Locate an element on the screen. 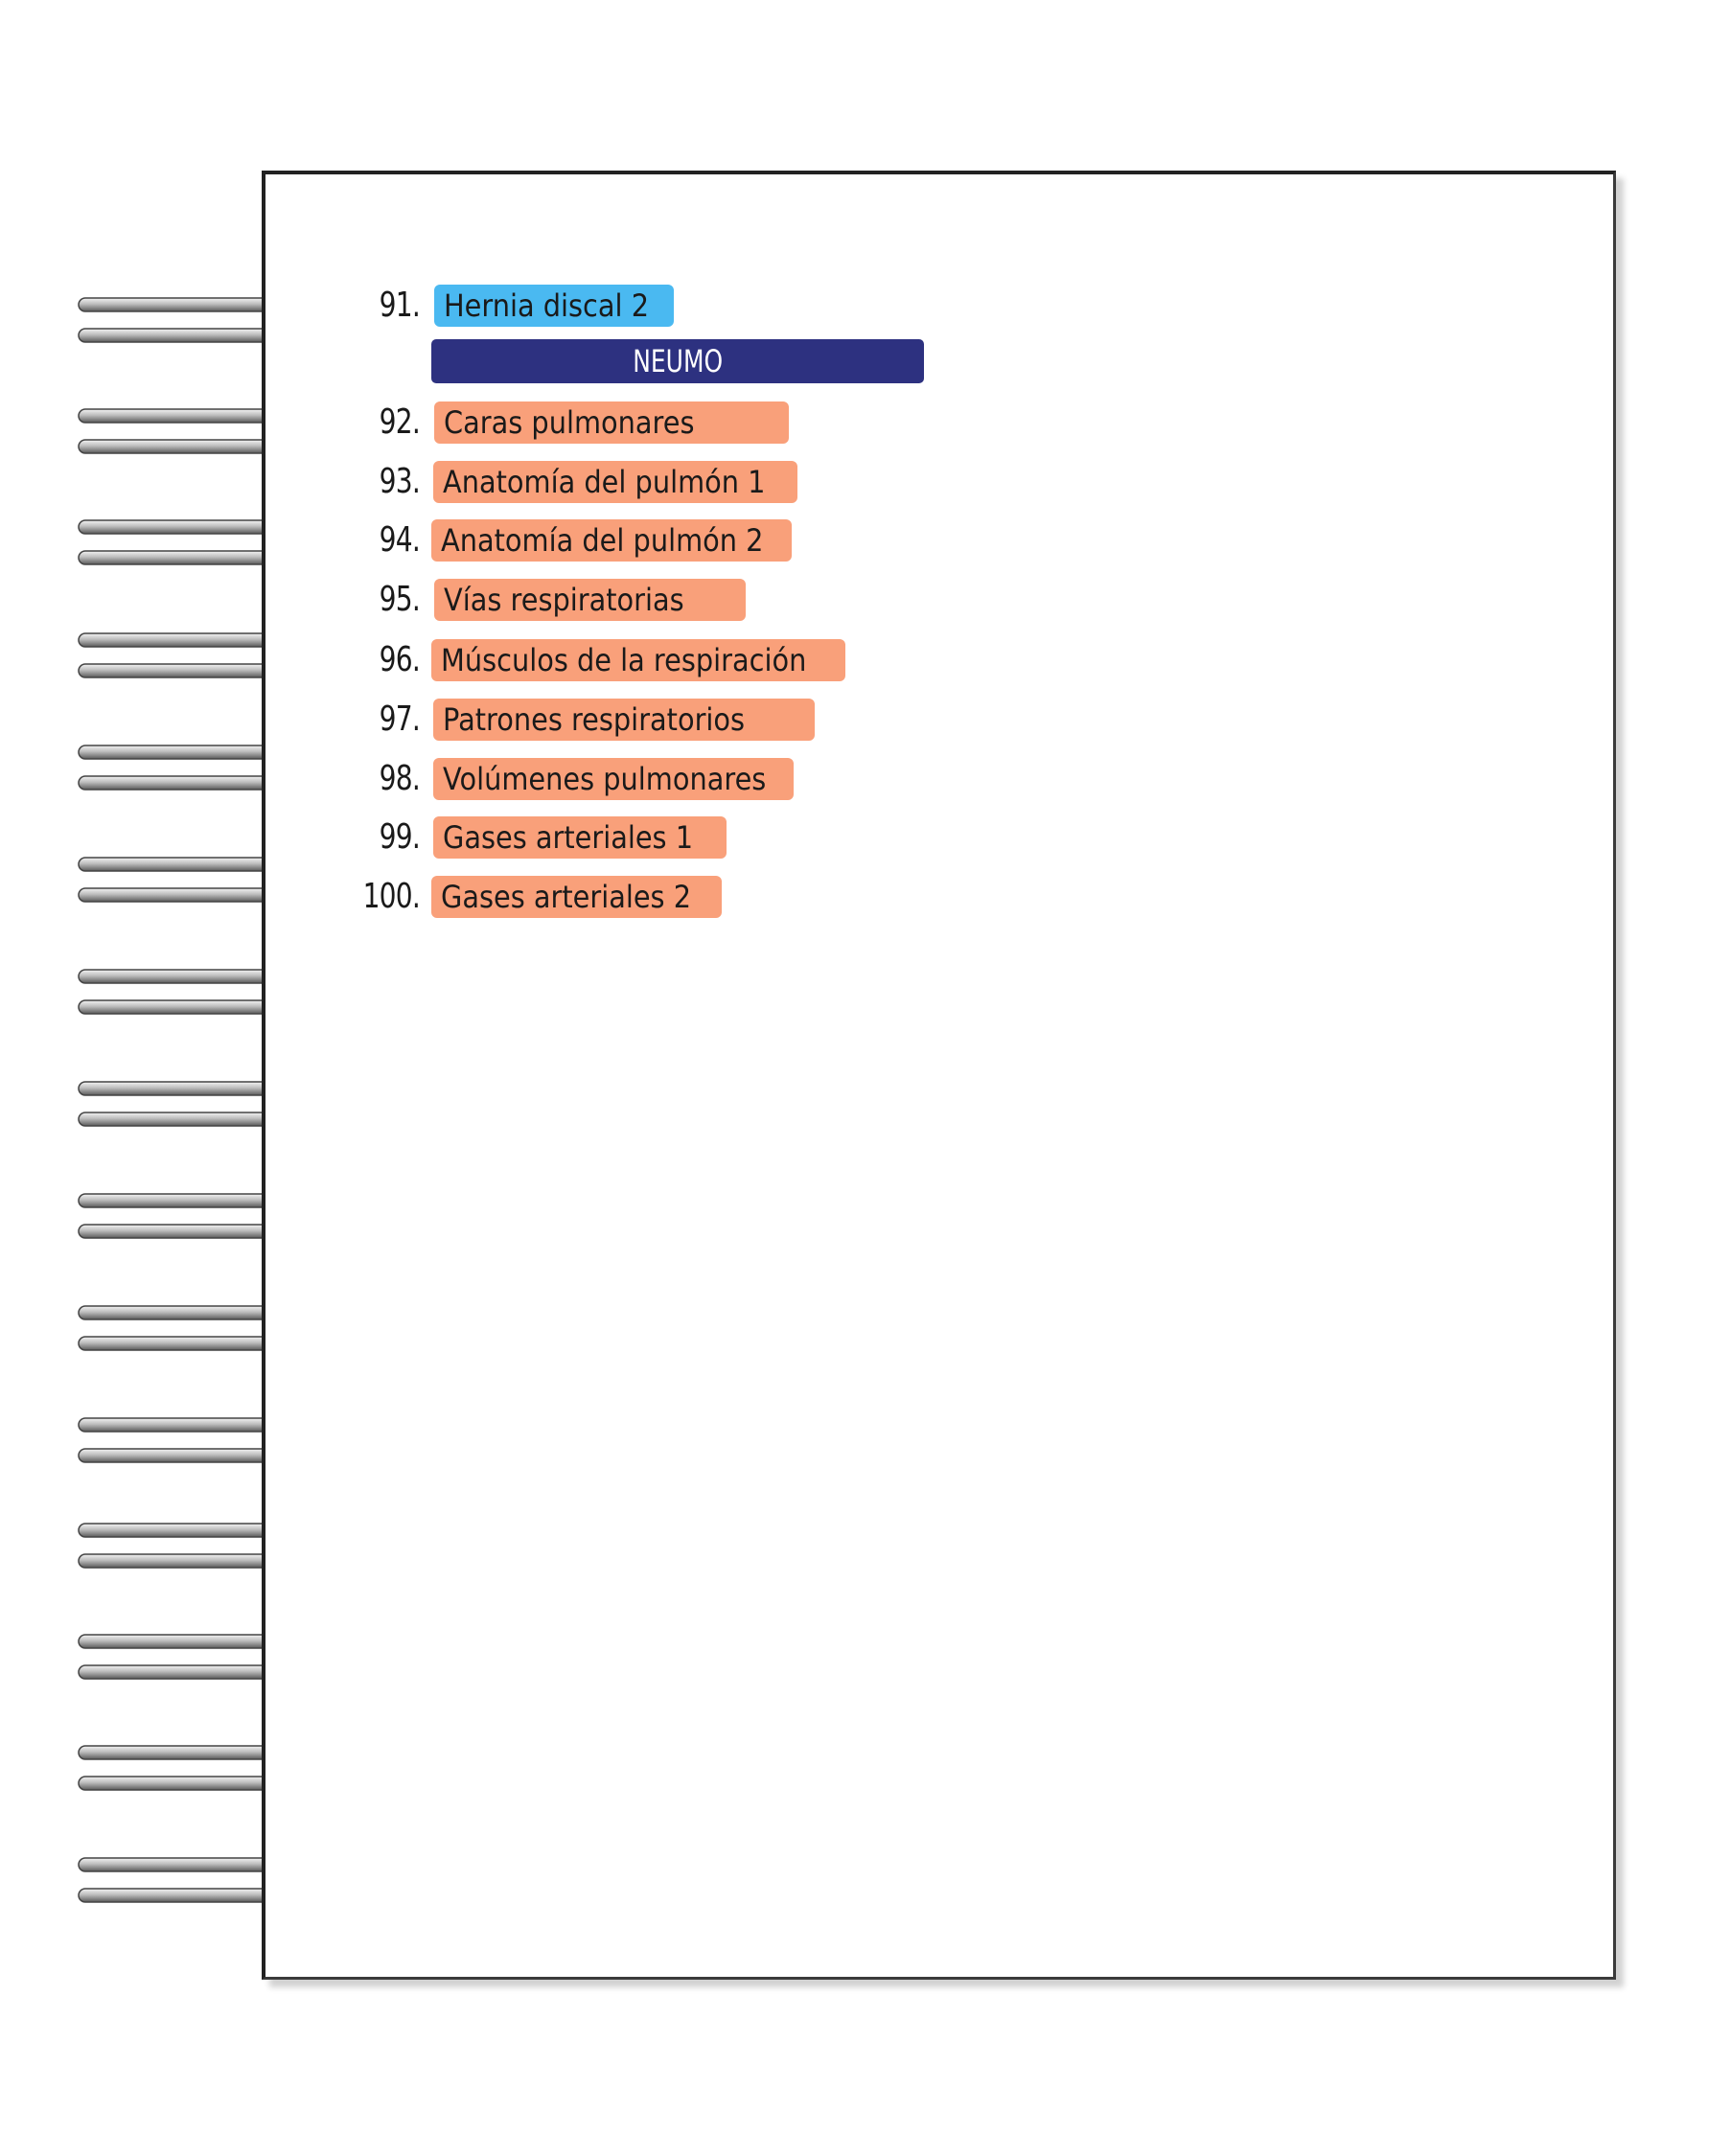 Image resolution: width=1731 pixels, height=2156 pixels. entry-label-text: Hernia discal 2 is located at coordinates (547, 305).